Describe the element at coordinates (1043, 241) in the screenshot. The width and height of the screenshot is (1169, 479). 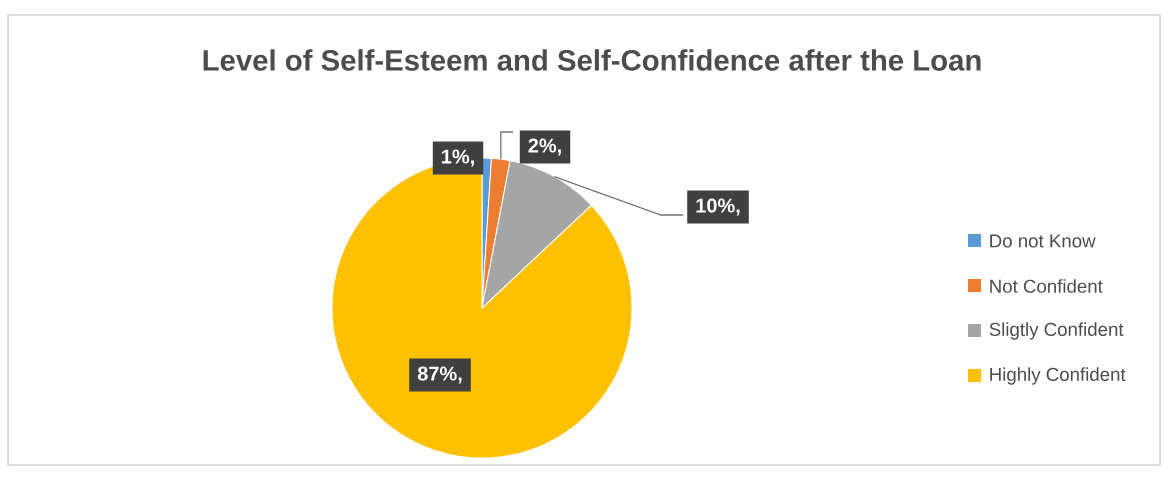
I see `legend-label: Do not Know` at that location.